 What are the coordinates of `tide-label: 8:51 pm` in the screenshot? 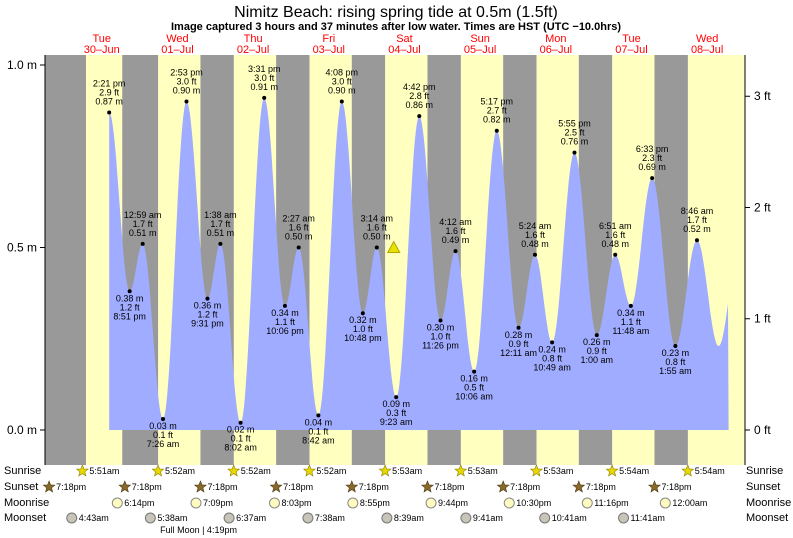 It's located at (129, 316).